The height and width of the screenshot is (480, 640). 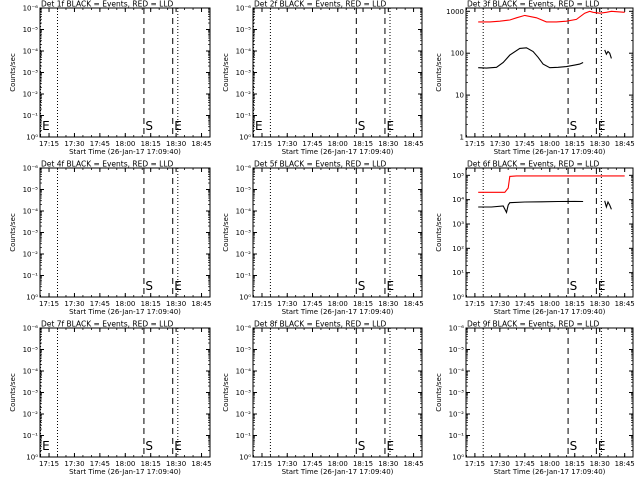 What do you see at coordinates (458, 273) in the screenshot?
I see `y-tick-label: 10¹` at bounding box center [458, 273].